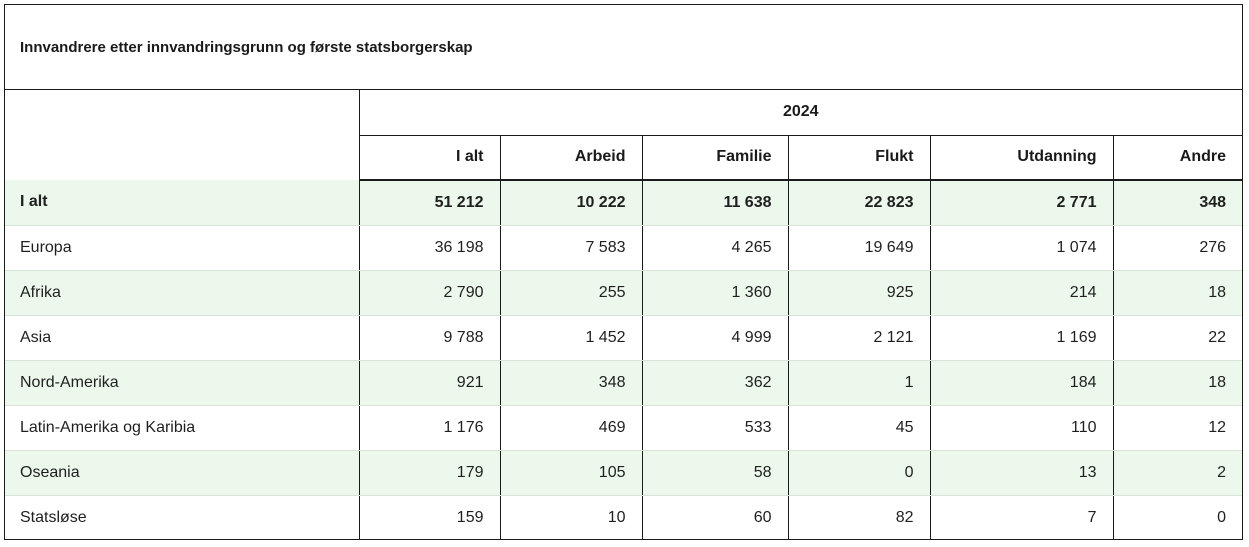 The height and width of the screenshot is (547, 1249). I want to click on table-cell: 1 452, so click(570, 338).